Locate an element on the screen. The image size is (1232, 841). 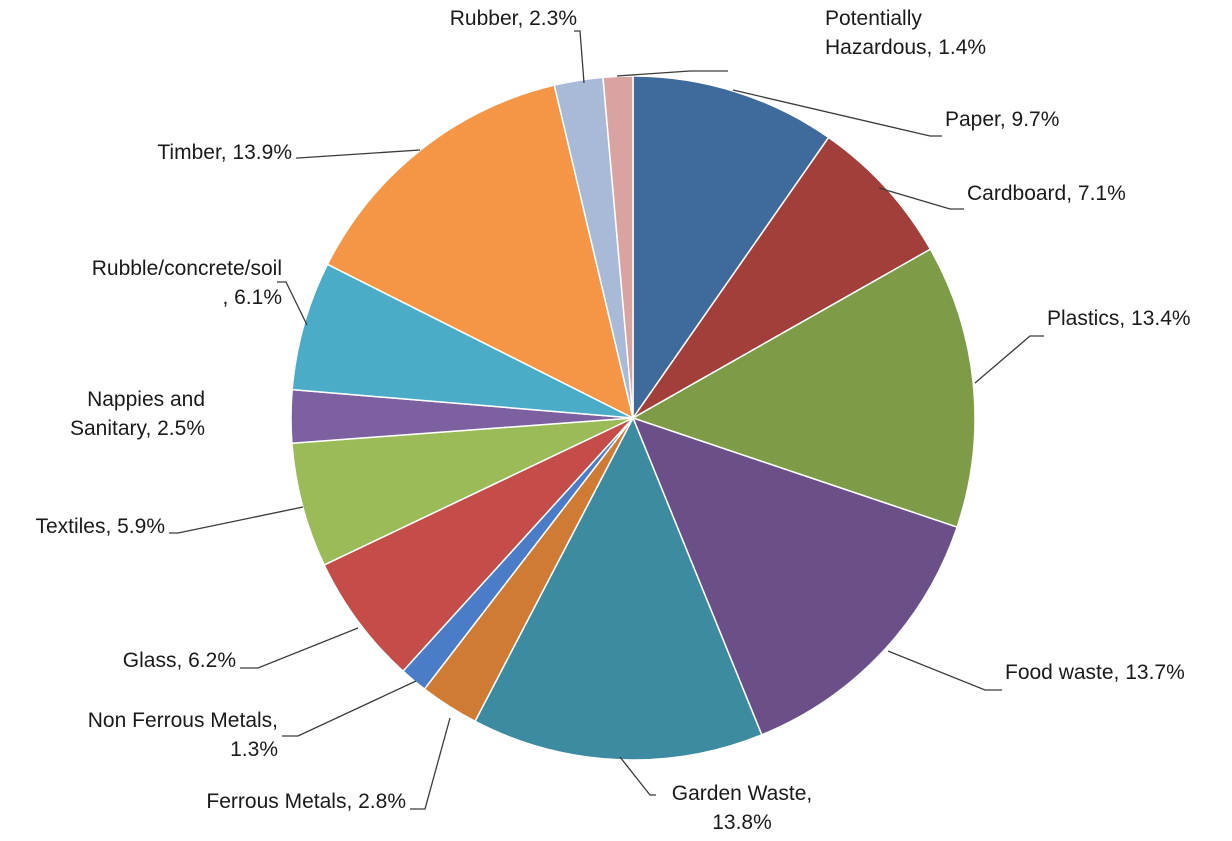
slice-label: Ferrous Metals, 2.8% is located at coordinates (306, 801).